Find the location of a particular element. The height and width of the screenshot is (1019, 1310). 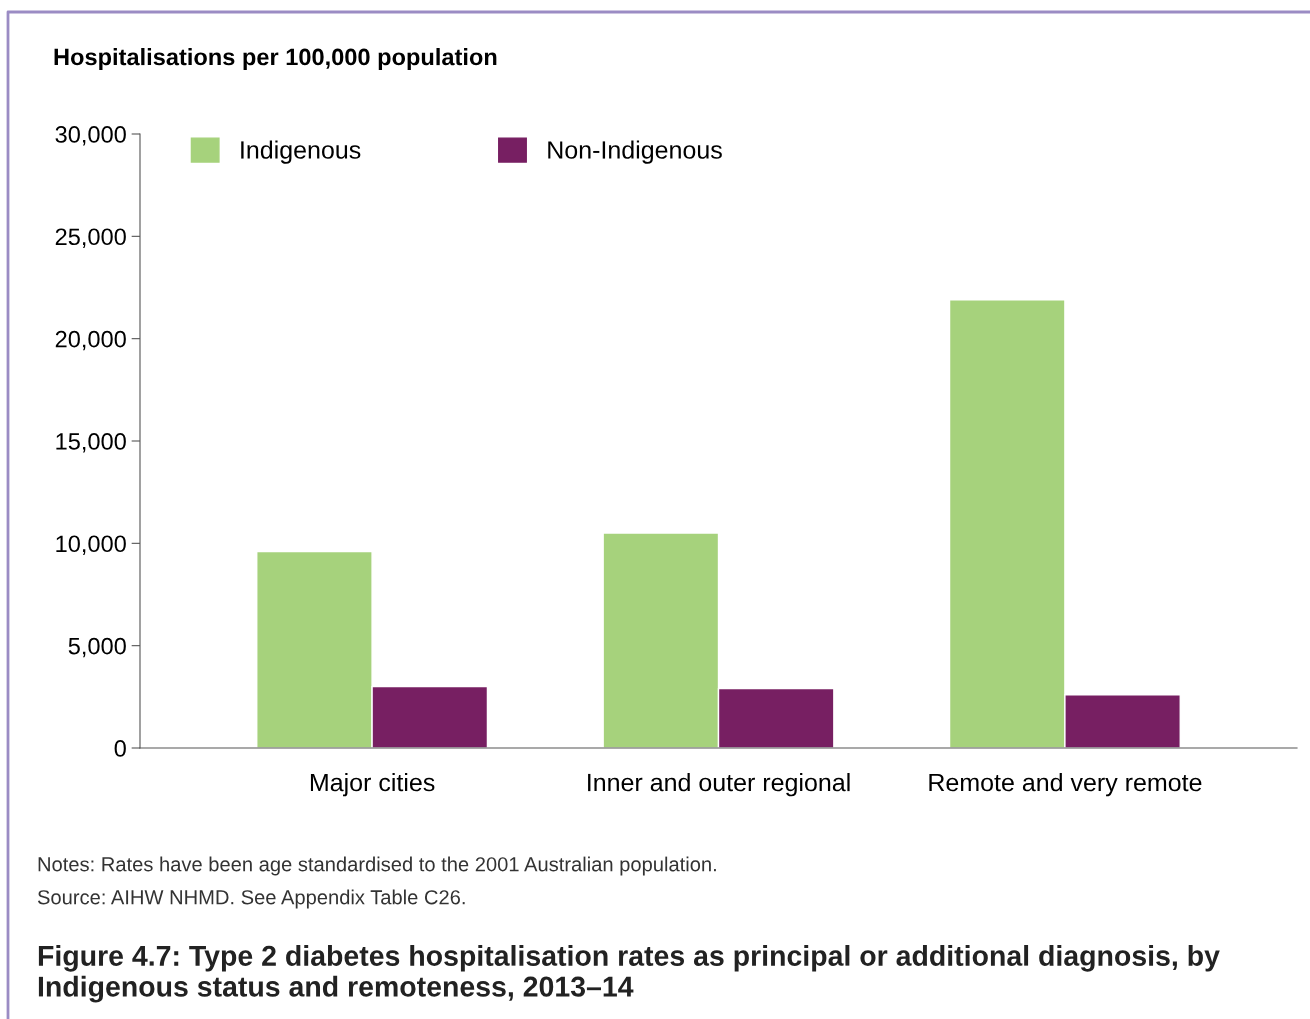

x-tick-label: Major cities is located at coordinates (372, 785).